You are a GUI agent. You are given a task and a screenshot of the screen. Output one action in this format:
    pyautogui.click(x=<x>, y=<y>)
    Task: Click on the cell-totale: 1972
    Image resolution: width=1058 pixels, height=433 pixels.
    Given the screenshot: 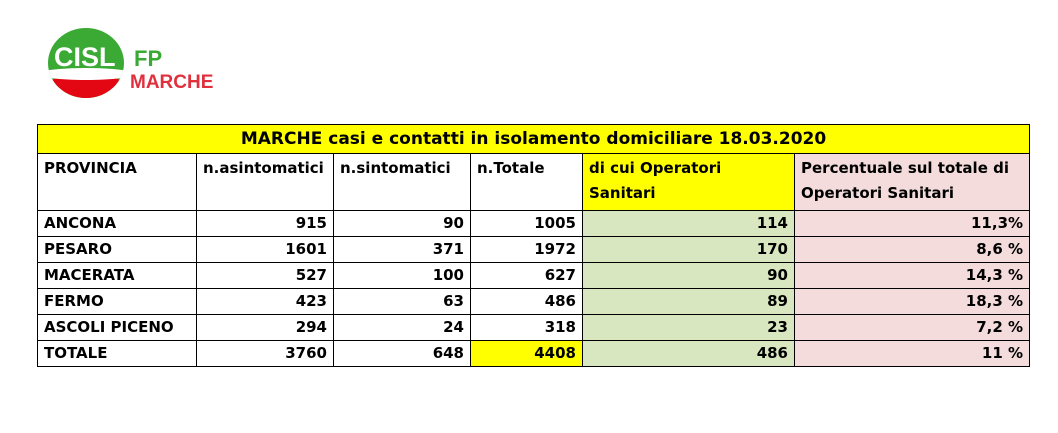 What is the action you would take?
    pyautogui.click(x=526, y=249)
    